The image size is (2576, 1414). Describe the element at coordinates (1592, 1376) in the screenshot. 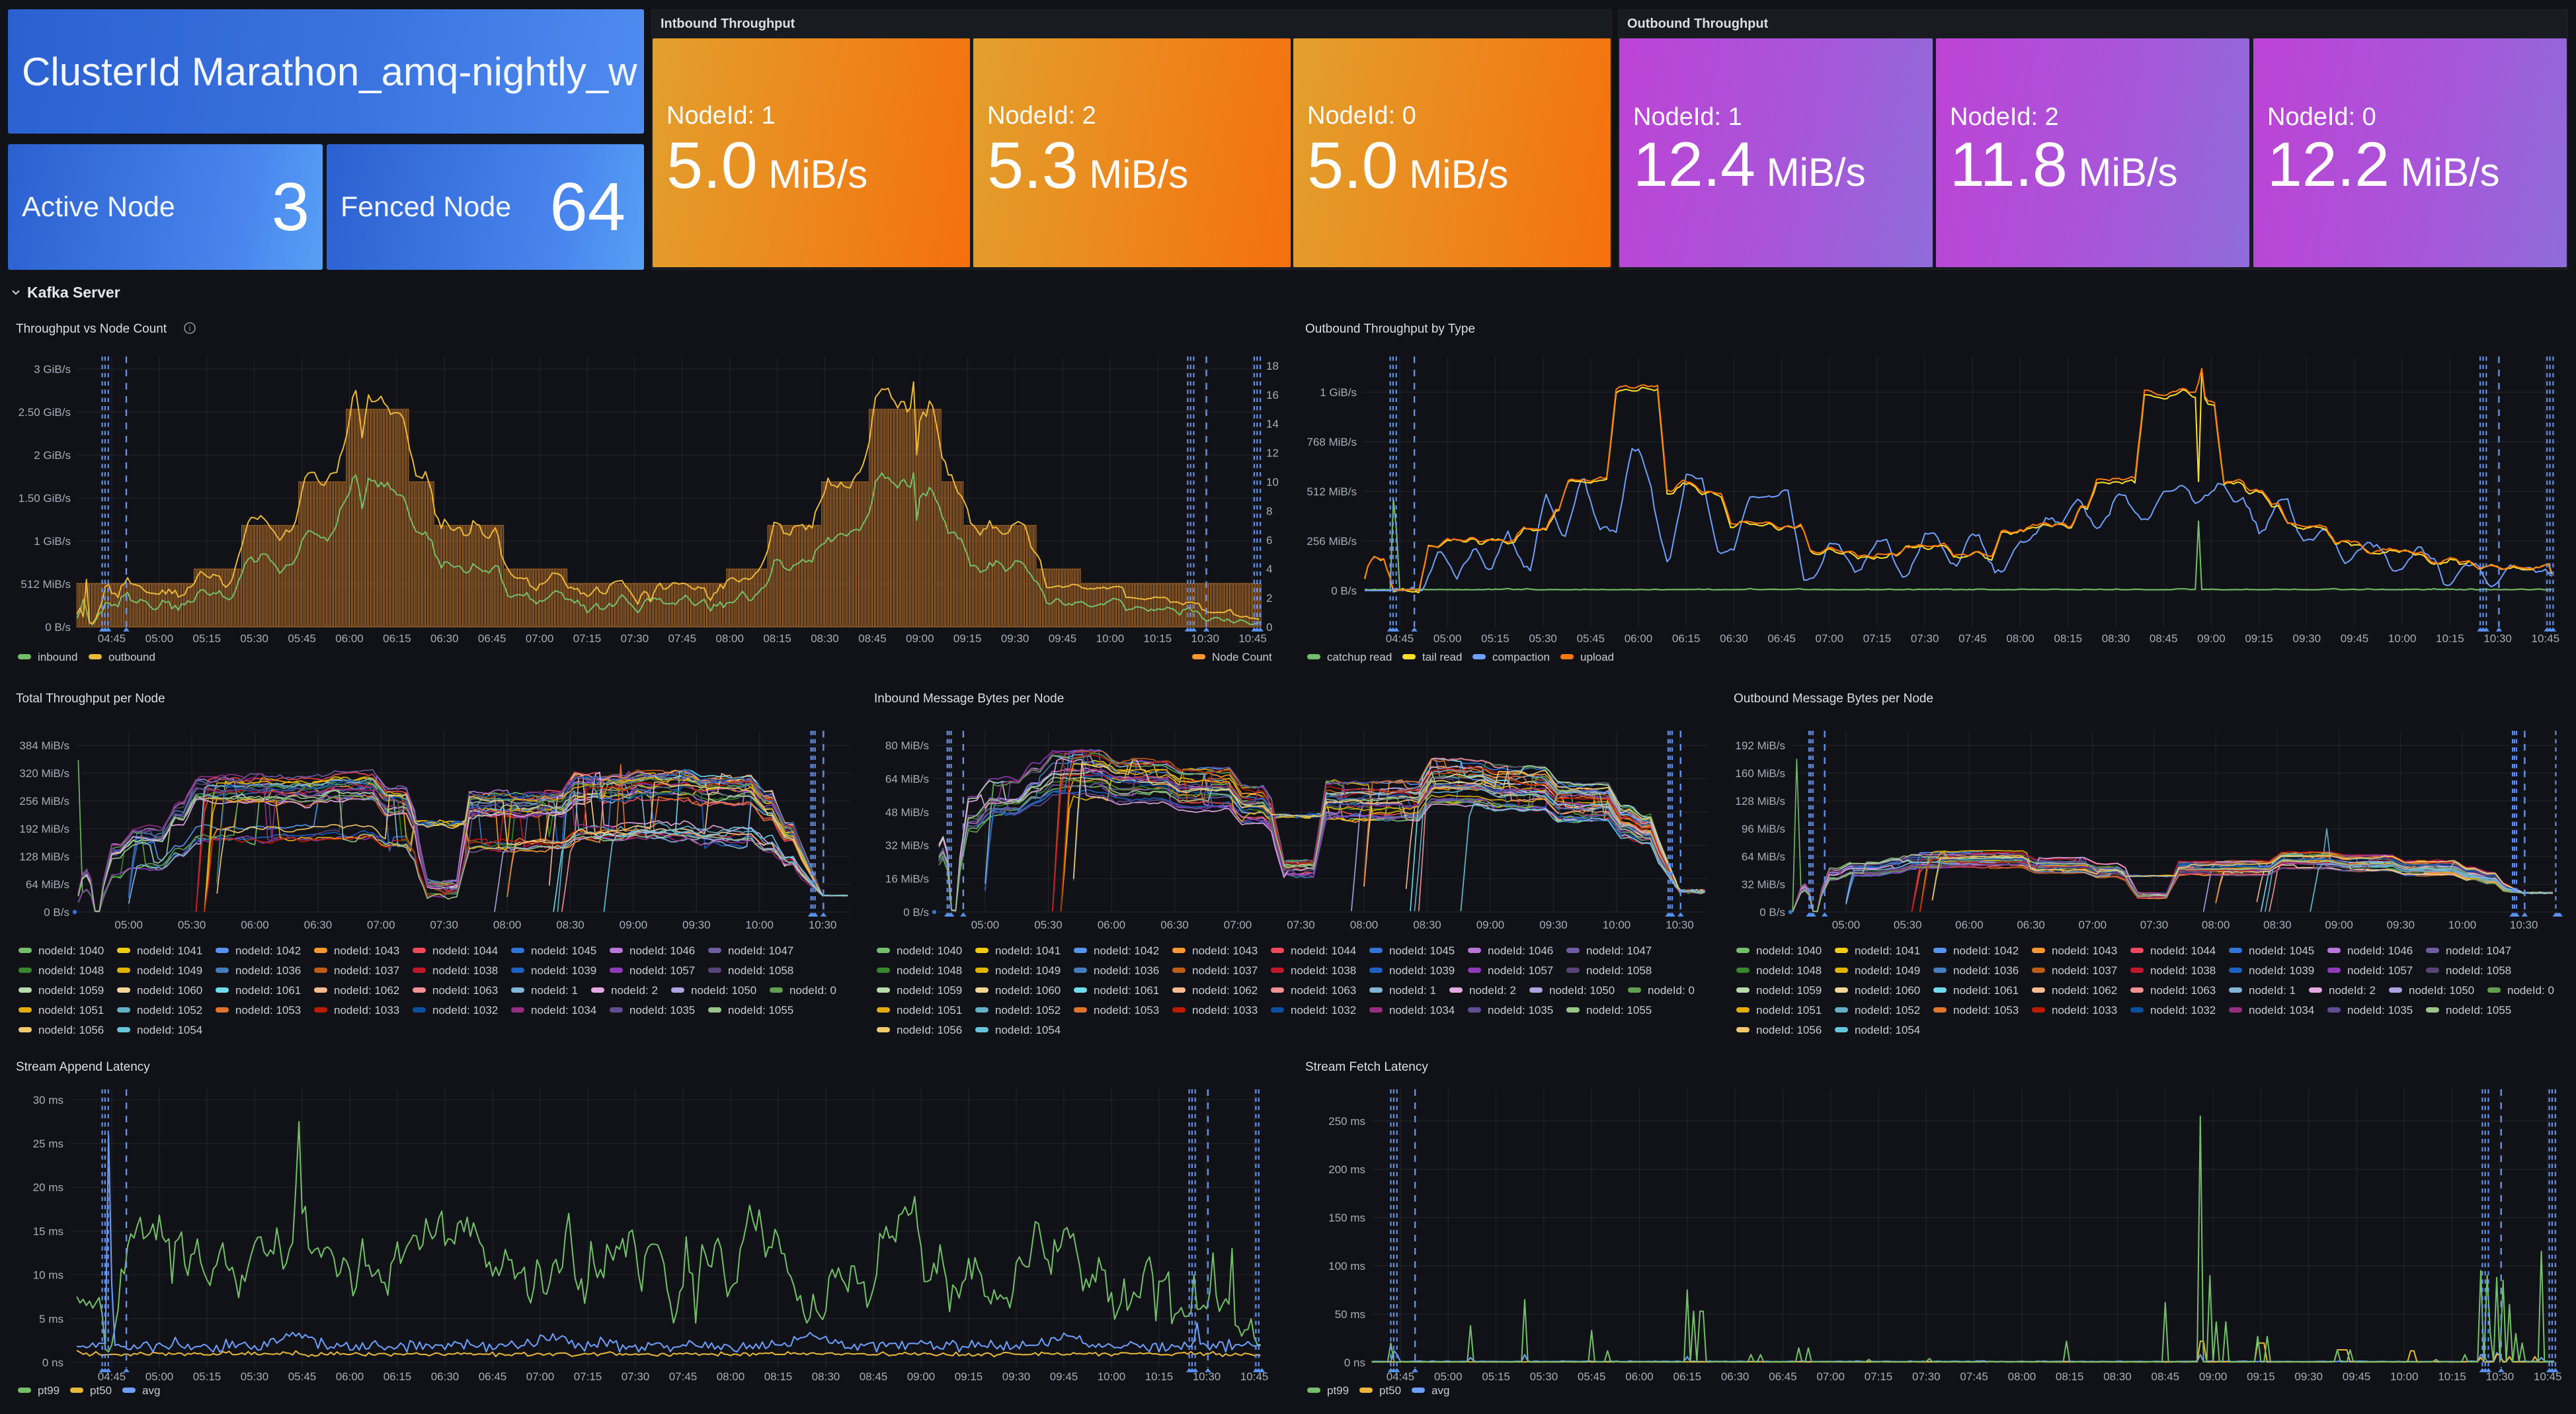

I see `svg-text: 05:45` at that location.